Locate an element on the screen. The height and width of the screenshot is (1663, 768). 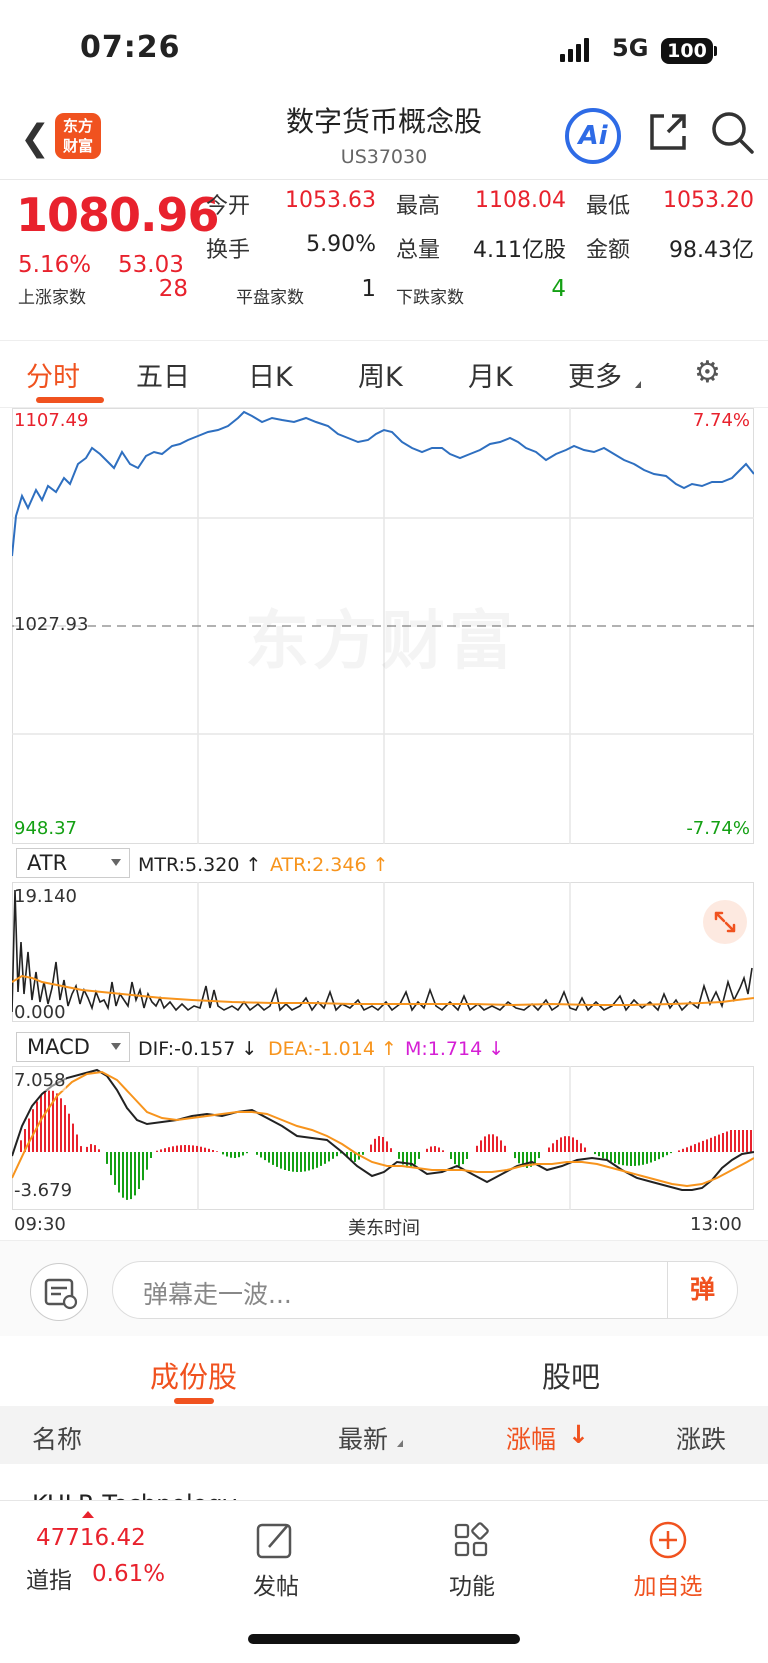
logo-text: 东方财富 is located at coordinates (77, 136).